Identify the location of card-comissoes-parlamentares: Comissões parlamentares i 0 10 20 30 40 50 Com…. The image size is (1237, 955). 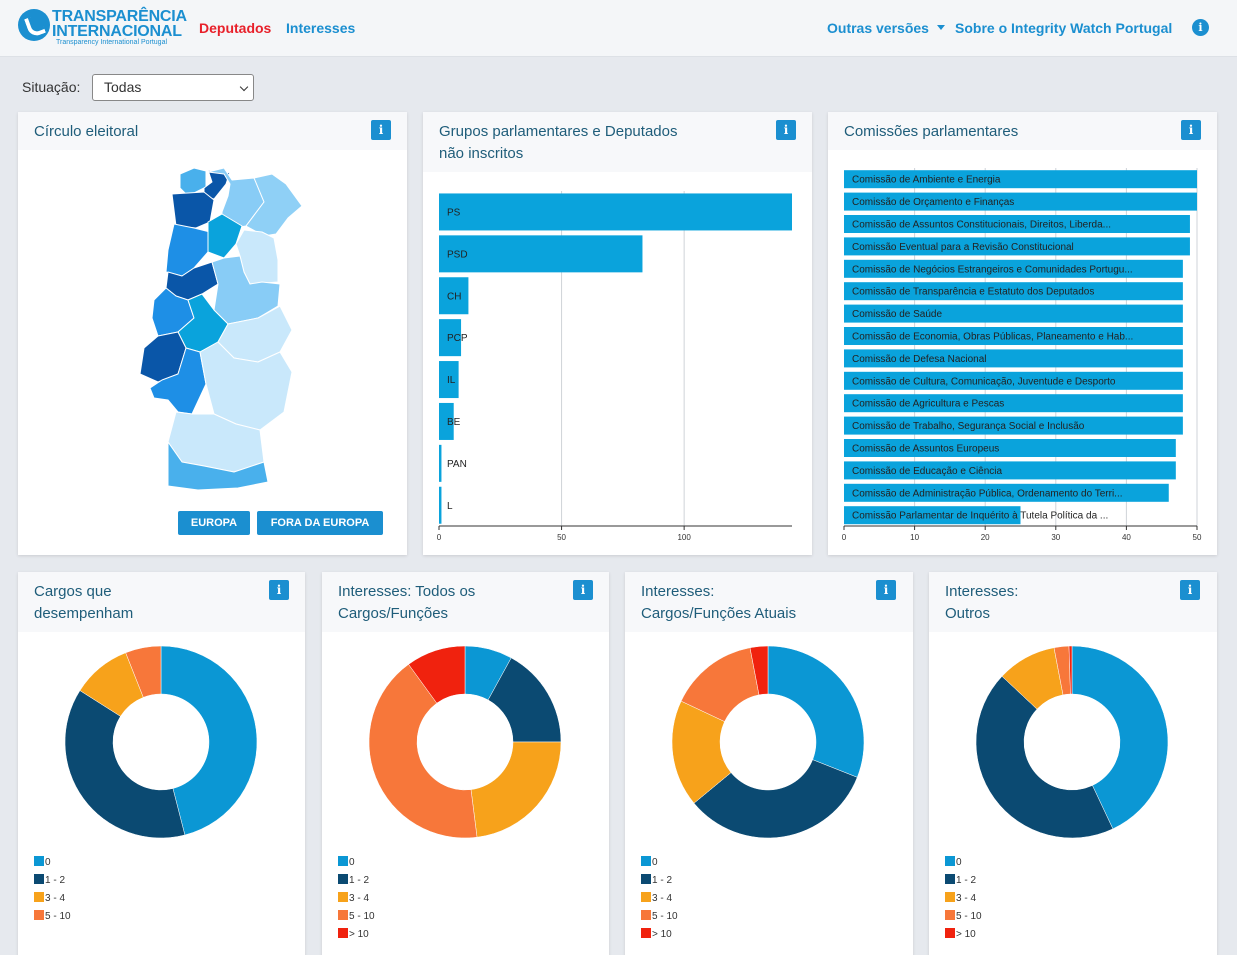
(1022, 333).